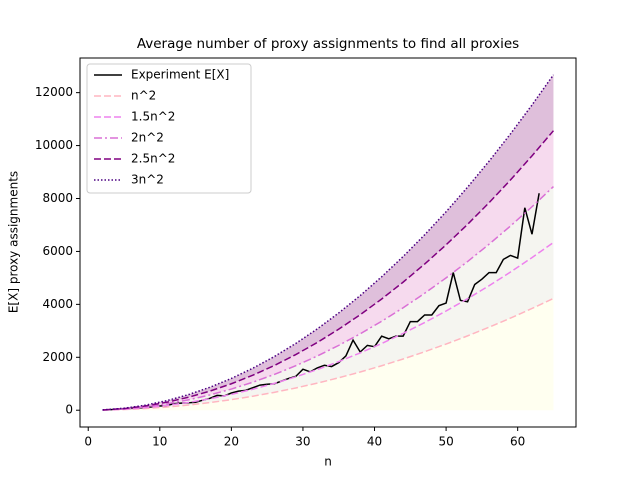 The height and width of the screenshot is (480, 640). I want to click on y-tick-label: 12000, so click(54, 92).